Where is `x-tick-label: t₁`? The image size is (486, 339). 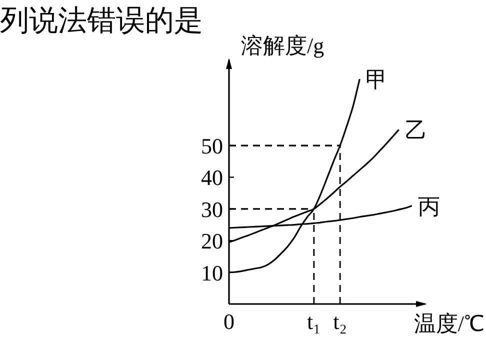
x-tick-label: t₁ is located at coordinates (314, 321).